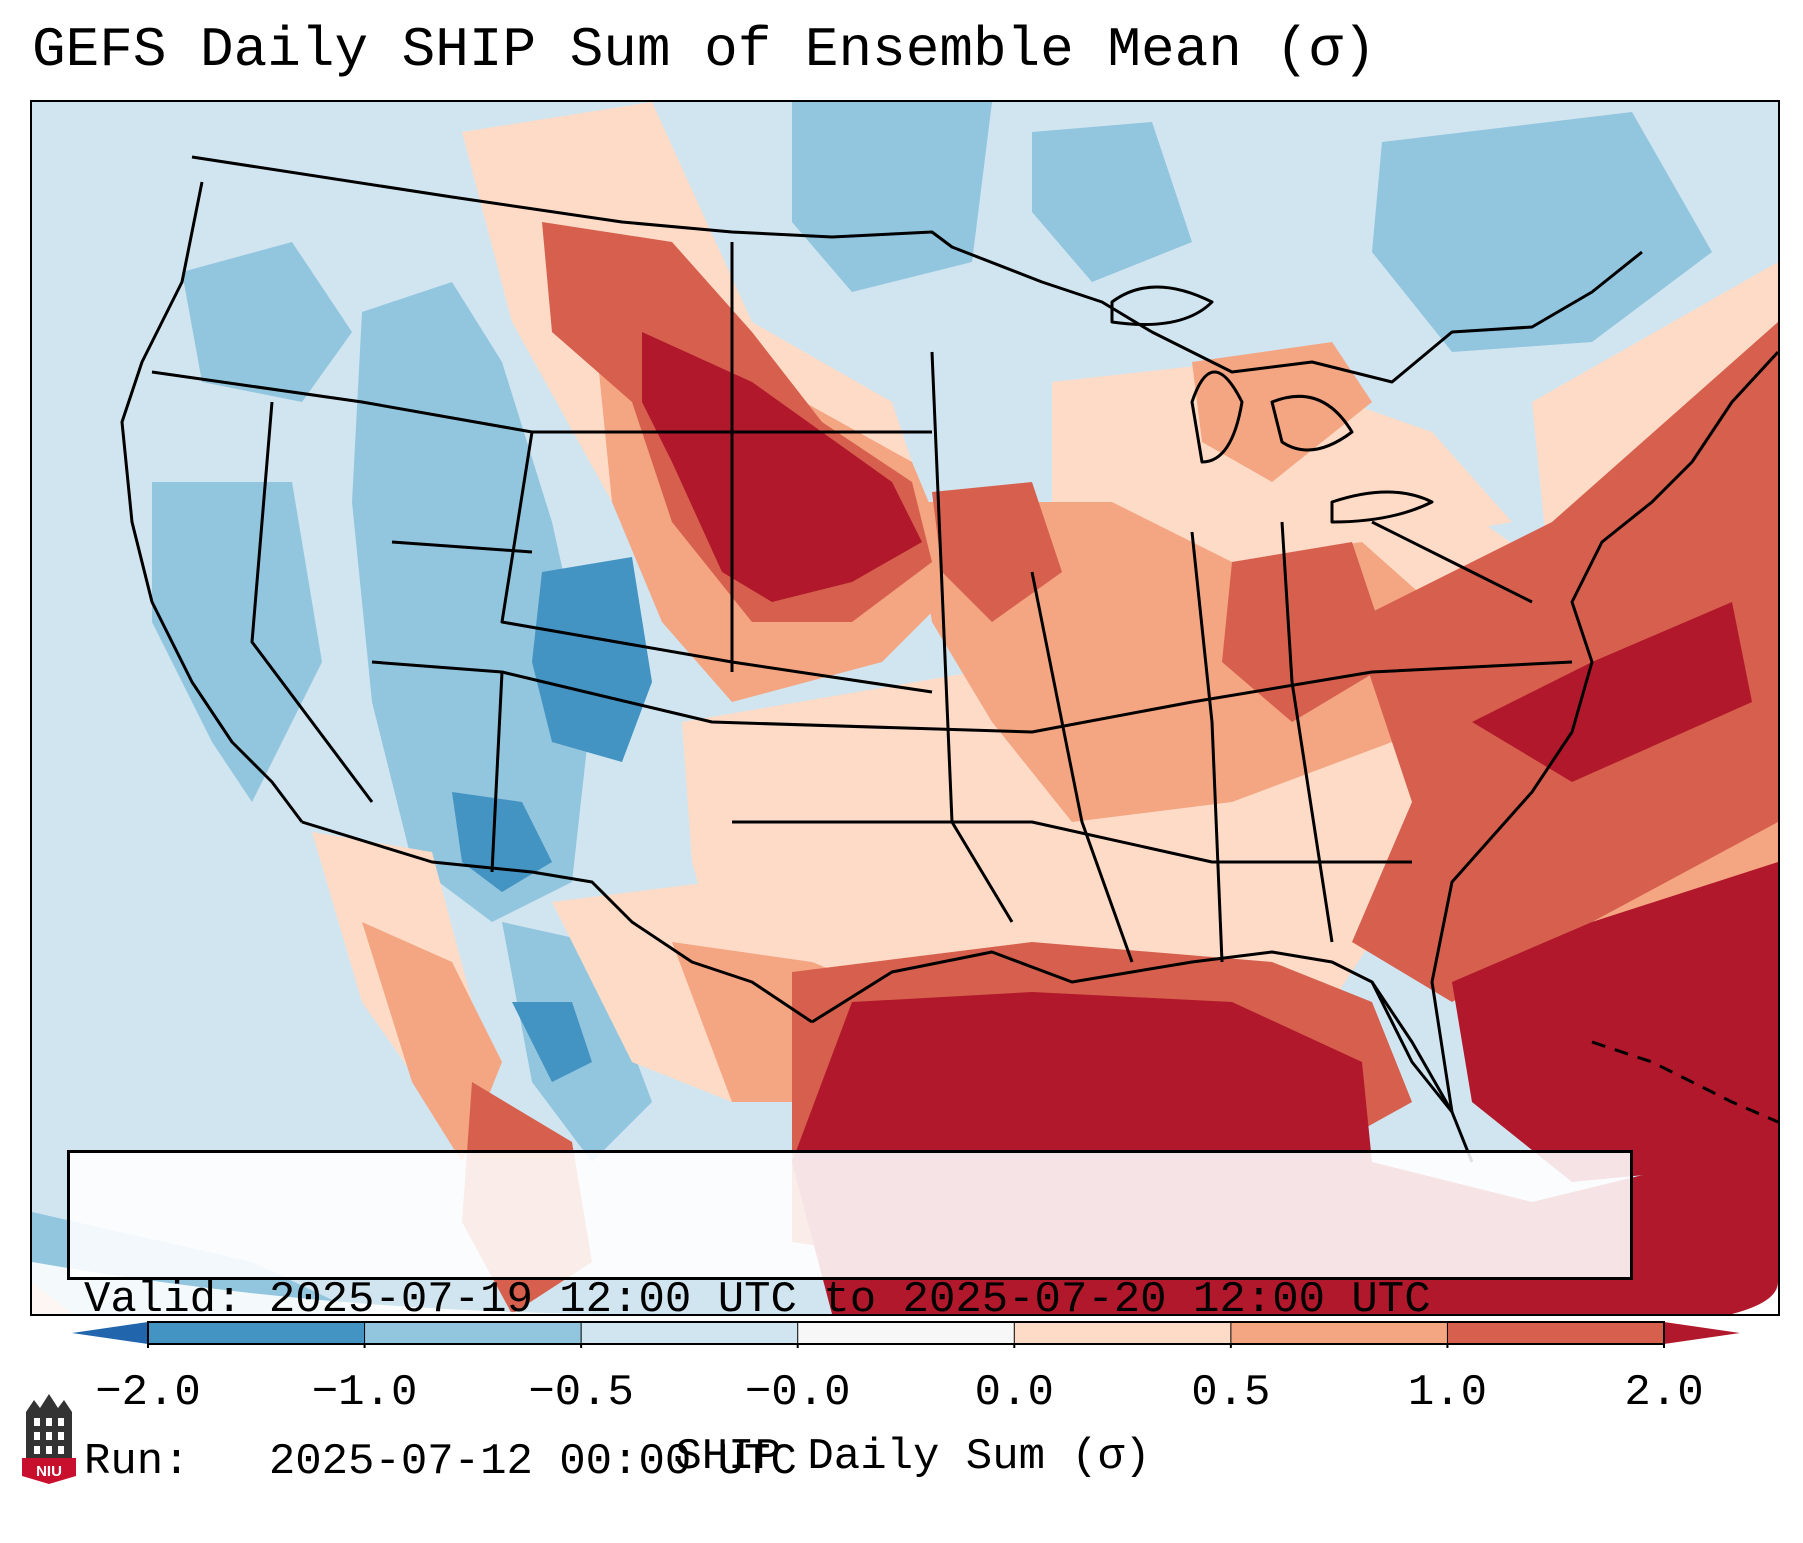  Describe the element at coordinates (1684, 1082) in the screenshot. I see `cuba-outline` at that location.